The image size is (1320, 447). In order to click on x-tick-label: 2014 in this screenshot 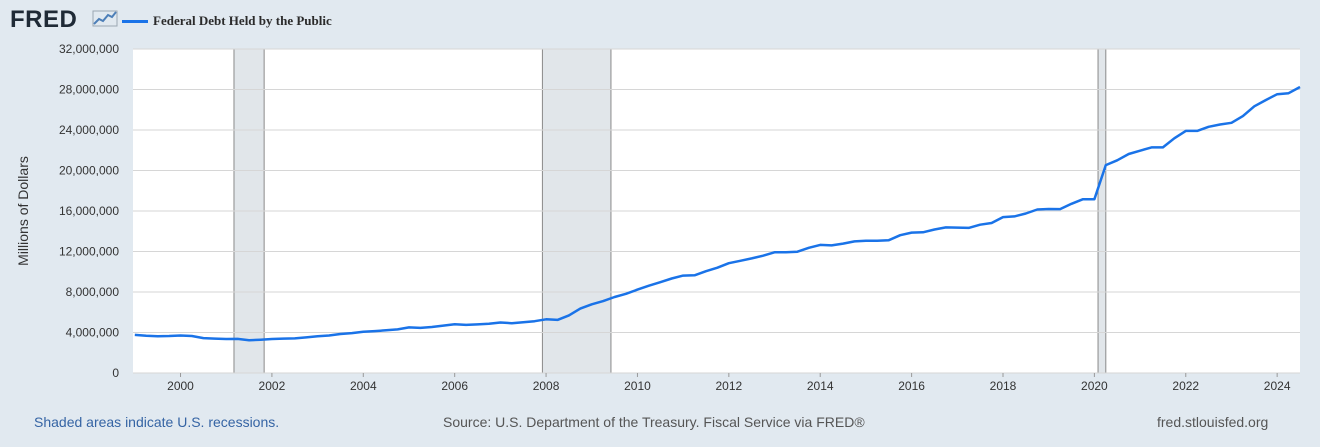, I will do `click(820, 386)`.